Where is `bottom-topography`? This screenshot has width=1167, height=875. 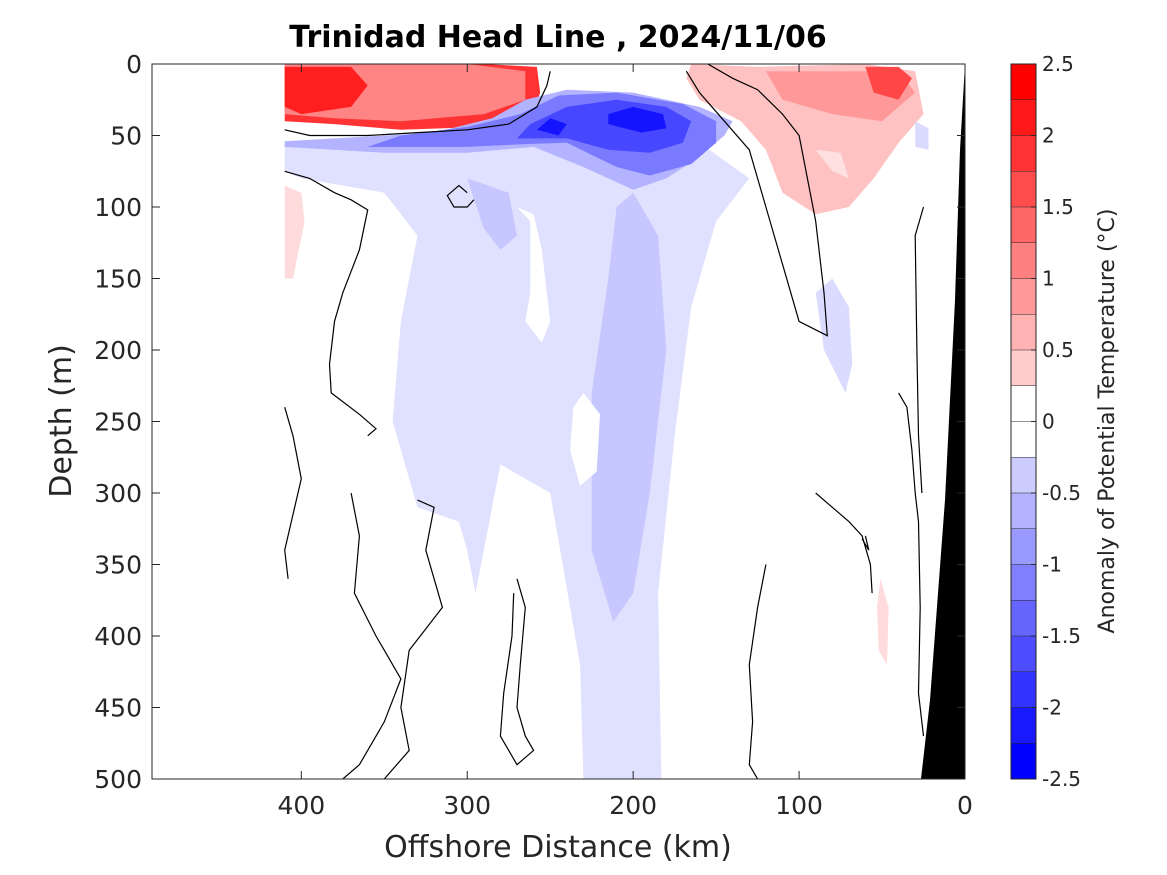
bottom-topography is located at coordinates (943, 421).